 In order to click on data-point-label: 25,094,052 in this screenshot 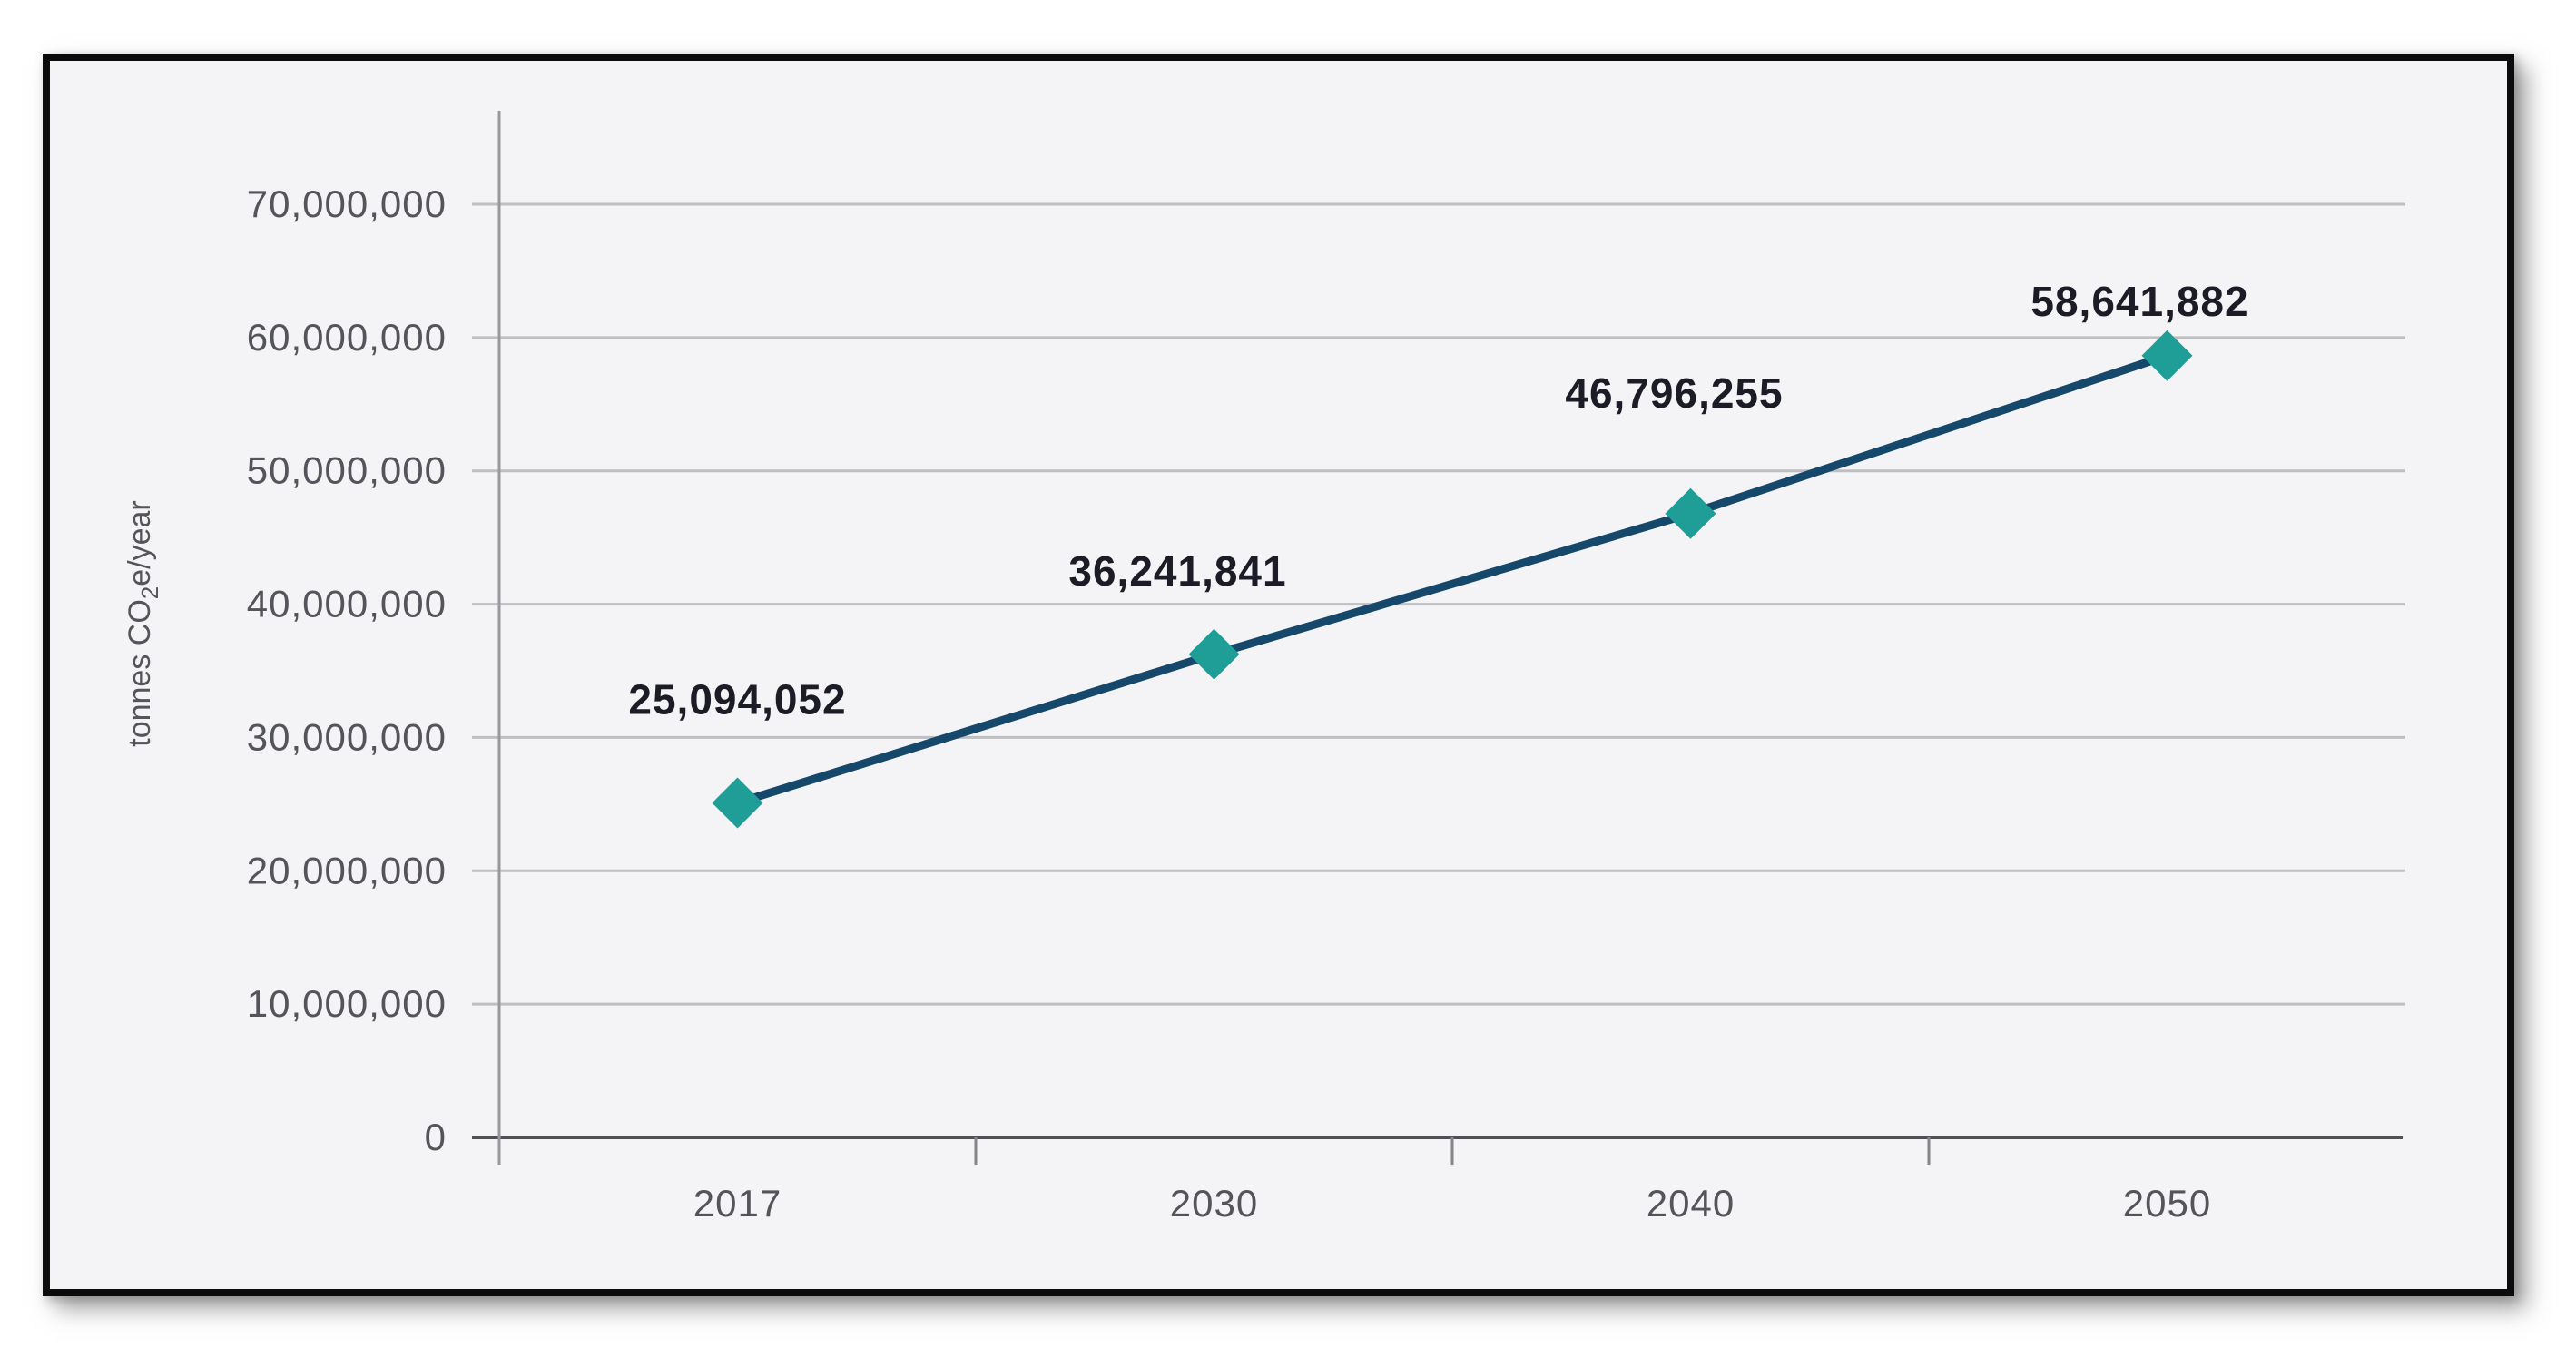, I will do `click(737, 699)`.